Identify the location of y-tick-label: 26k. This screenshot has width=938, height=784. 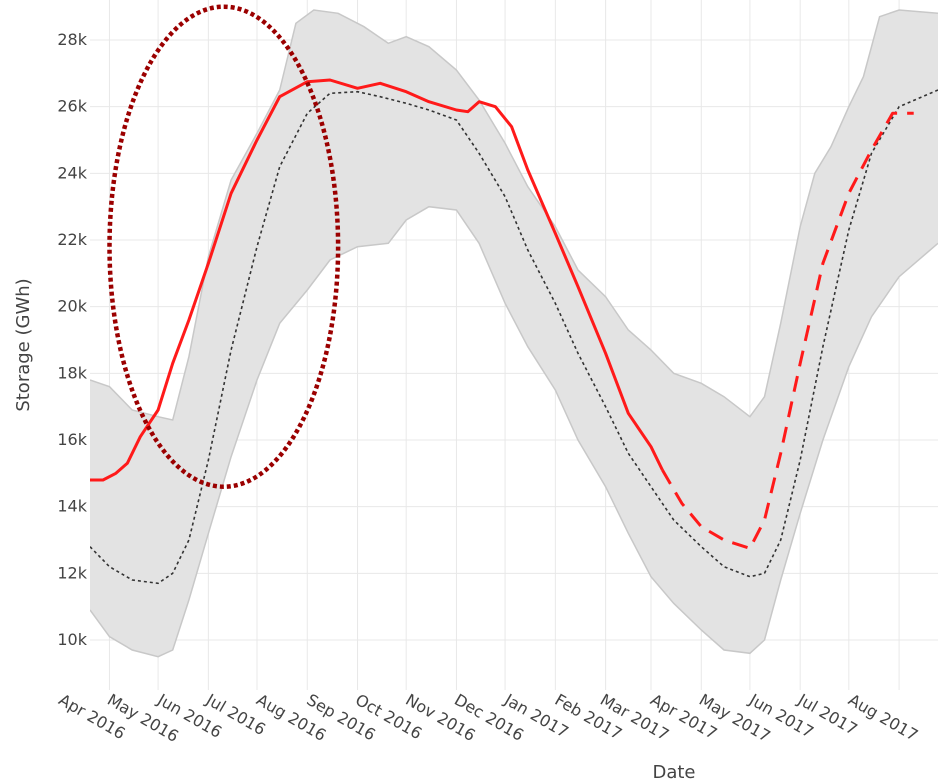
(72, 106).